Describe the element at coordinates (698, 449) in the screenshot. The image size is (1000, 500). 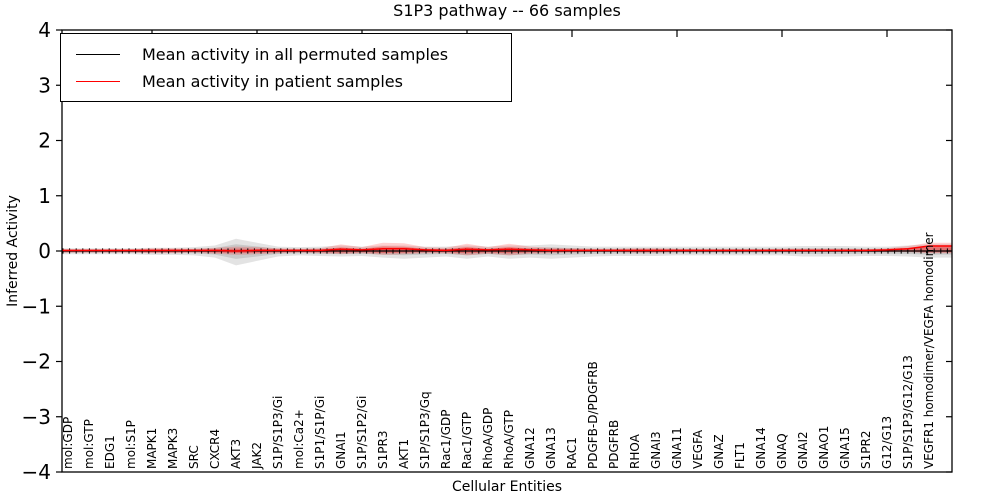
I see `x-tick-label: VEGFA` at that location.